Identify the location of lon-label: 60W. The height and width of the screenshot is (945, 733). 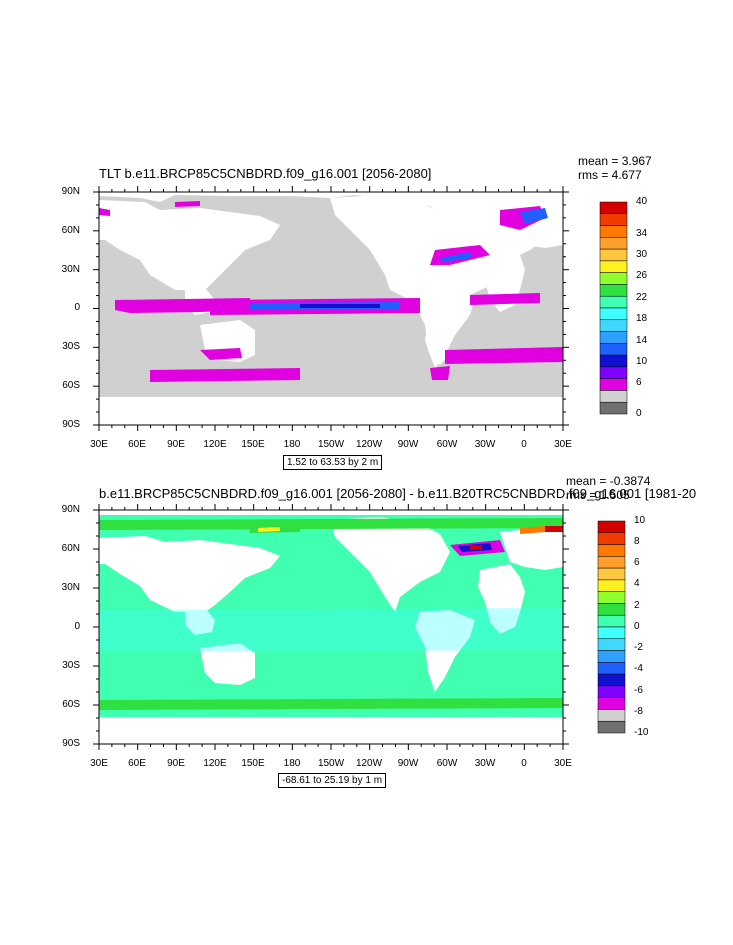
(447, 444).